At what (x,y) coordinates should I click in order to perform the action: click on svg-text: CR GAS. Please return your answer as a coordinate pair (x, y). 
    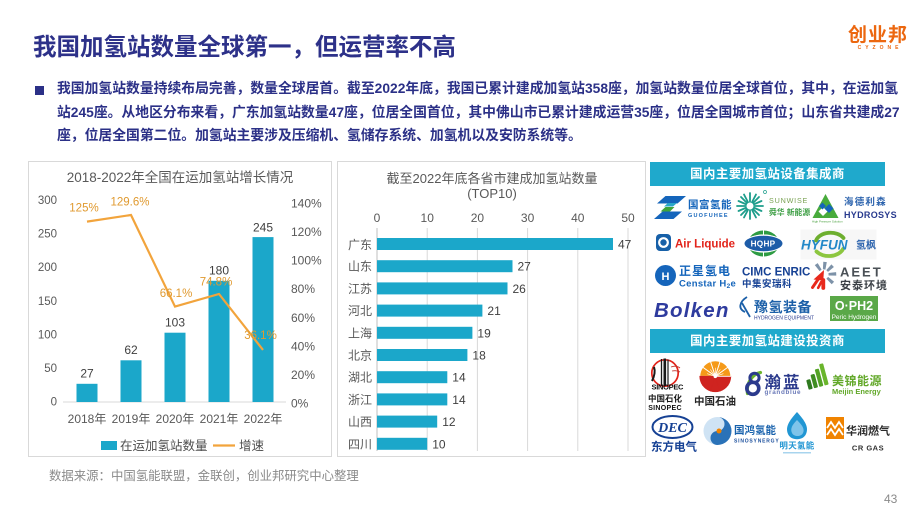
    Looking at the image, I should click on (868, 448).